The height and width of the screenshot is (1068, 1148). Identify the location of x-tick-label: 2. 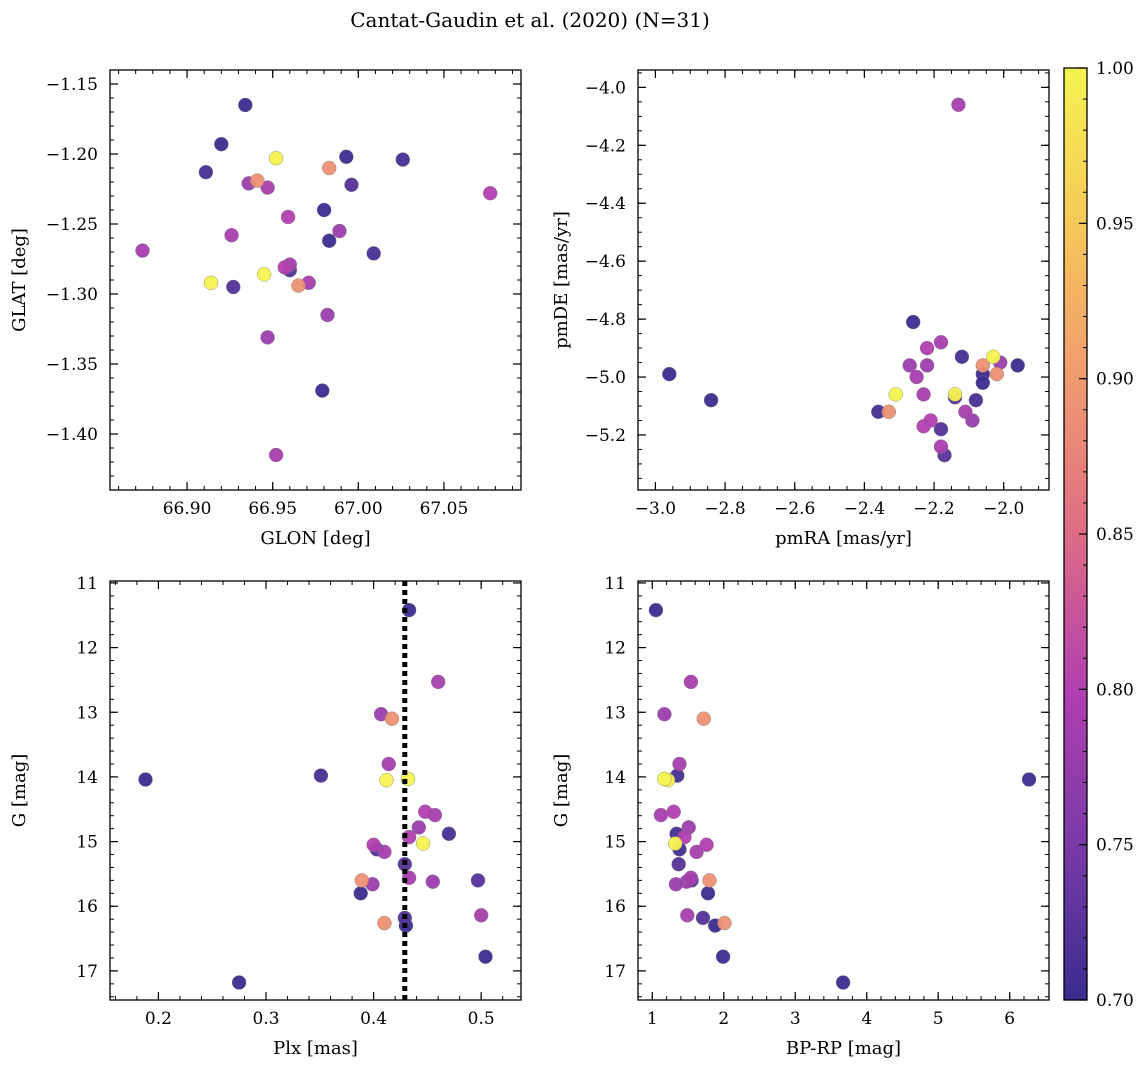
(723, 1019).